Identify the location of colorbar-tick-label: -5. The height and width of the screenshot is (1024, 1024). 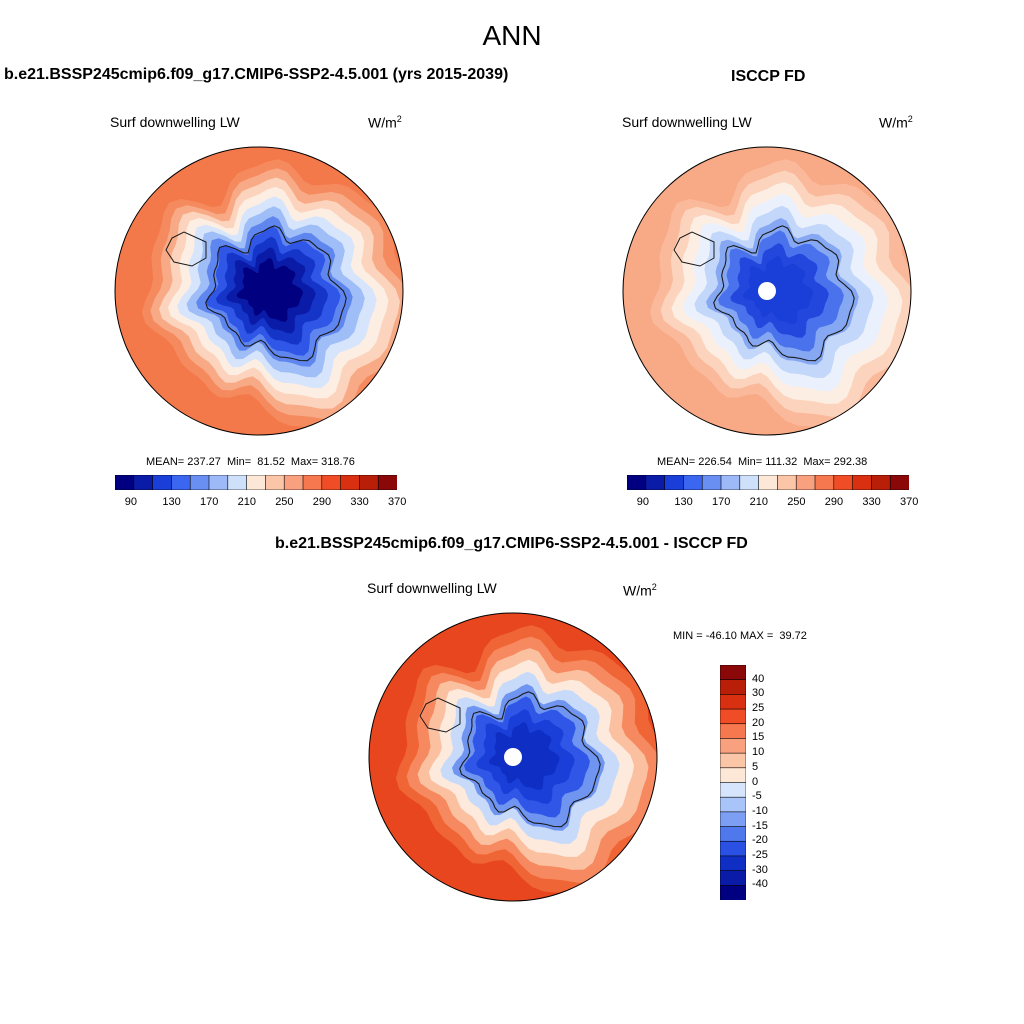
(757, 796).